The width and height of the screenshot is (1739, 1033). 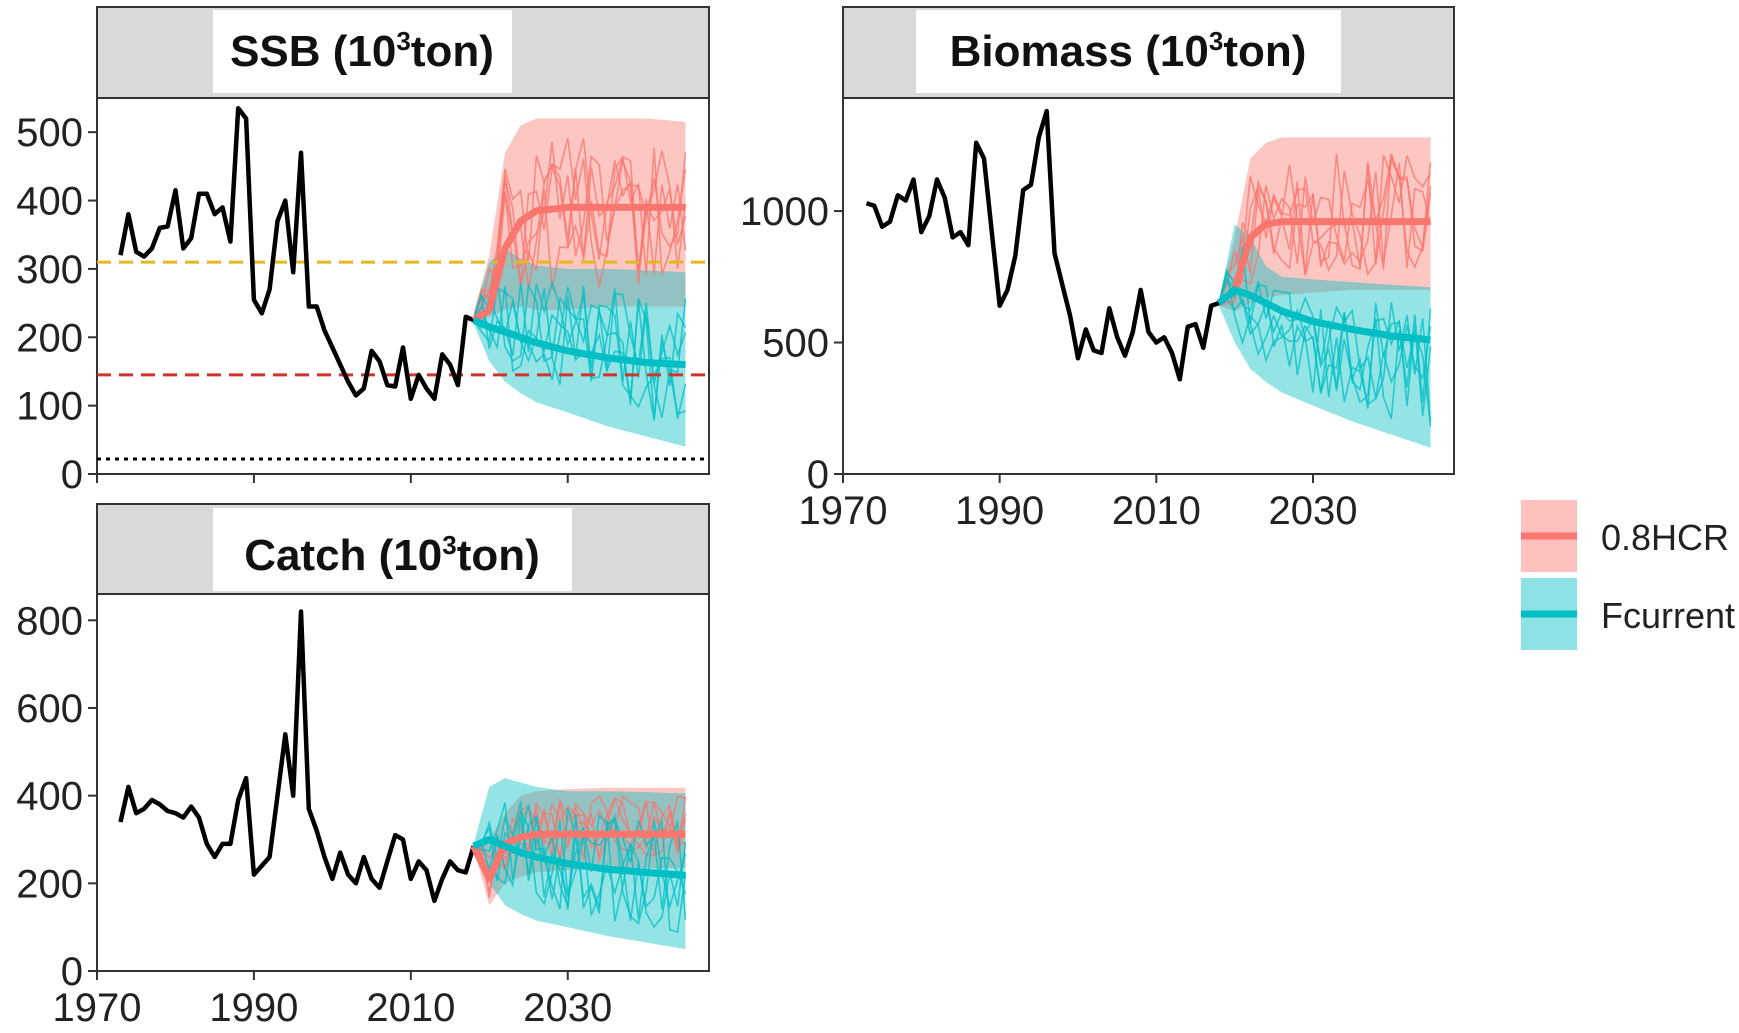 I want to click on ssb-ytick-label-0: 0, so click(x=72, y=475).